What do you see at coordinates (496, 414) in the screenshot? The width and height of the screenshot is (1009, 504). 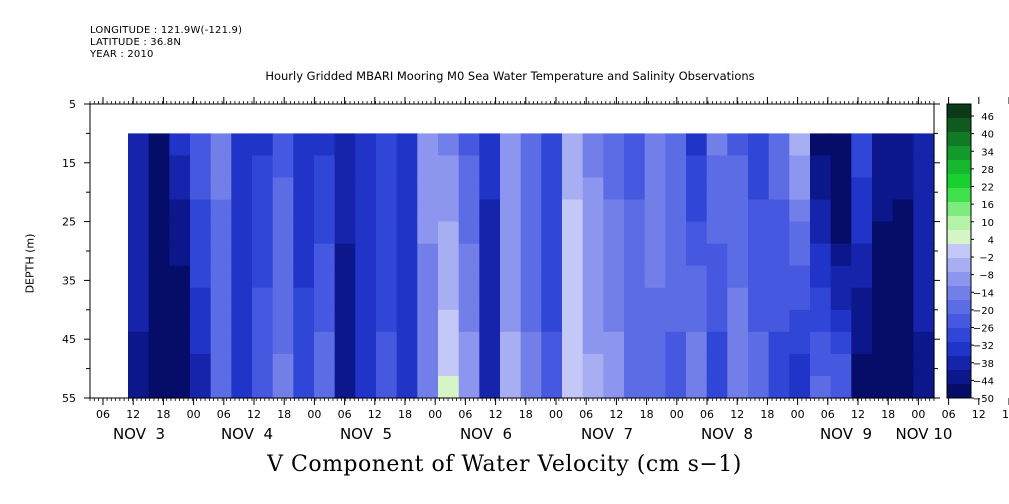 I see `x-tick-label: 12` at bounding box center [496, 414].